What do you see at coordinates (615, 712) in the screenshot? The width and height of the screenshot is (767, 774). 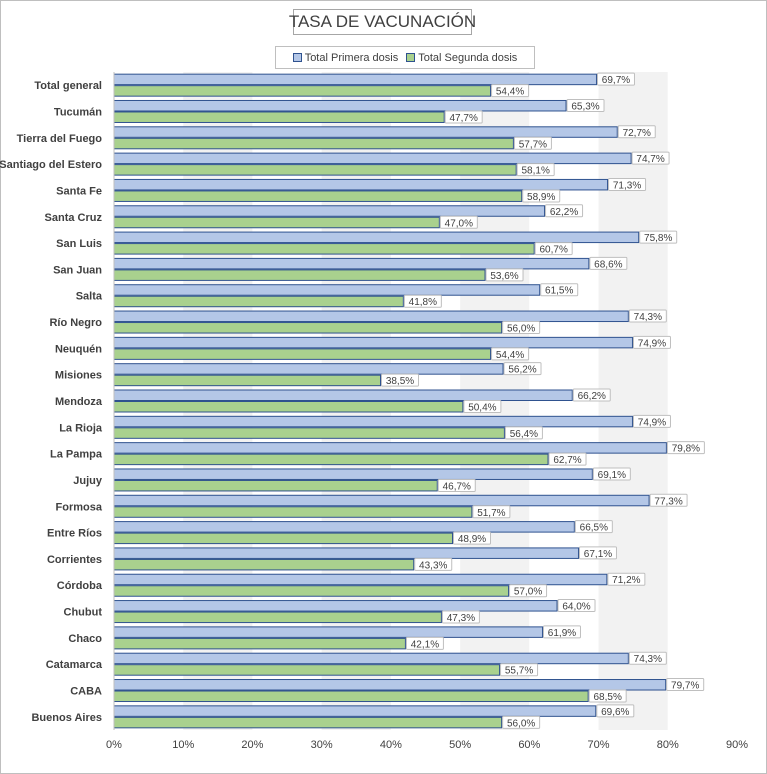 I see `data-label-primera: 69,6%` at bounding box center [615, 712].